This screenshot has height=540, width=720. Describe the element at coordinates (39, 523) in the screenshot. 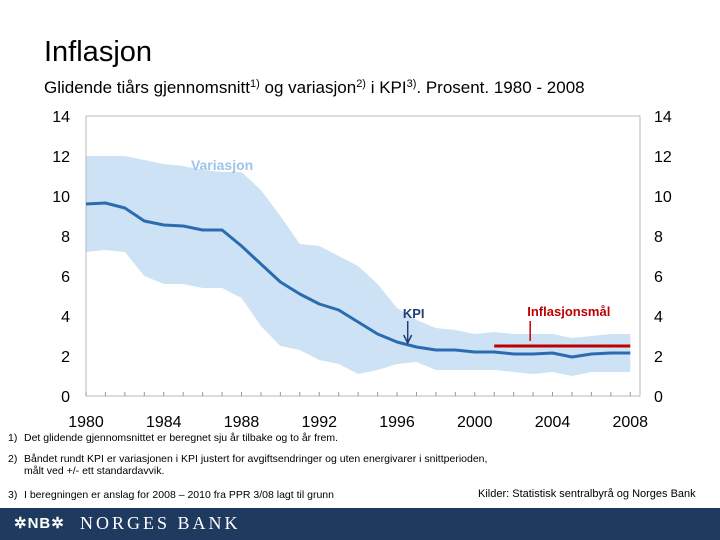

I see `norges-bank-logo-icon: ✲NB✲` at that location.